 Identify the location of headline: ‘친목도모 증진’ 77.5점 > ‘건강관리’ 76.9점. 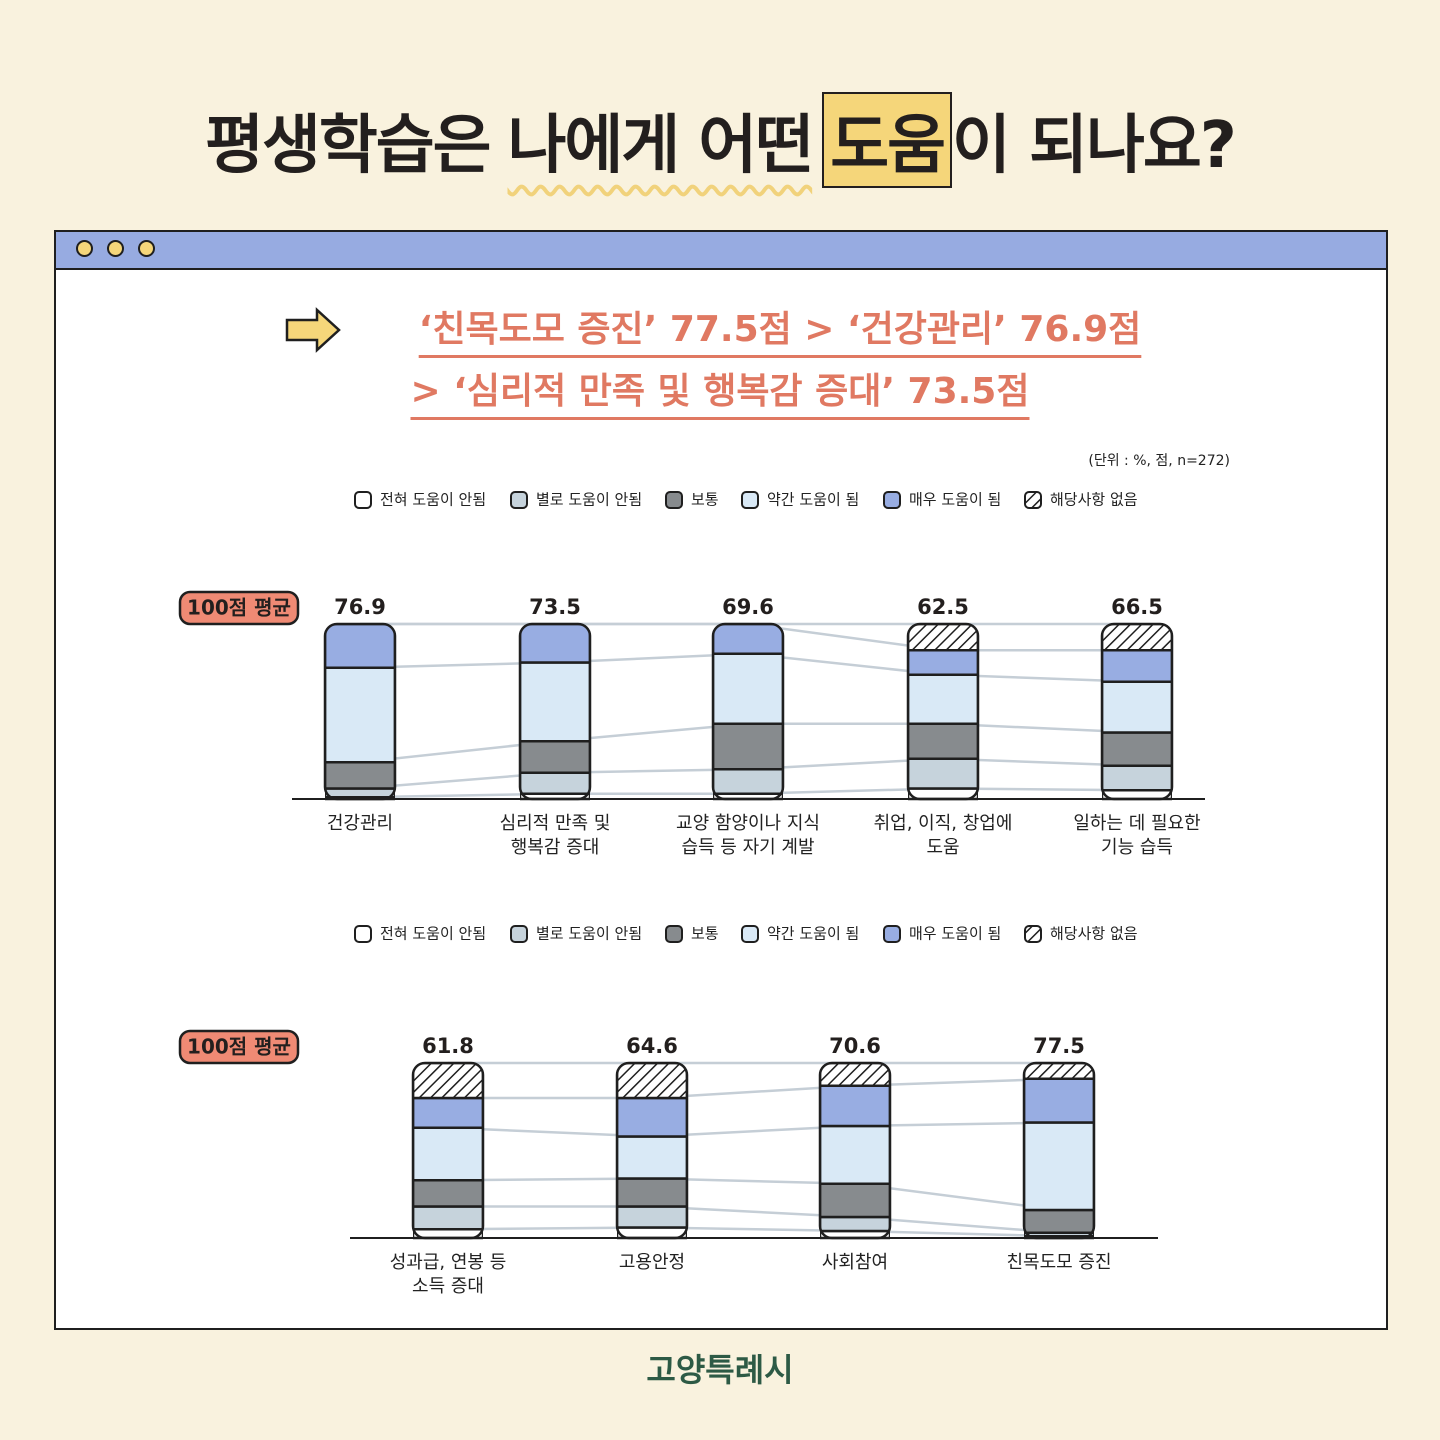
(720, 326).